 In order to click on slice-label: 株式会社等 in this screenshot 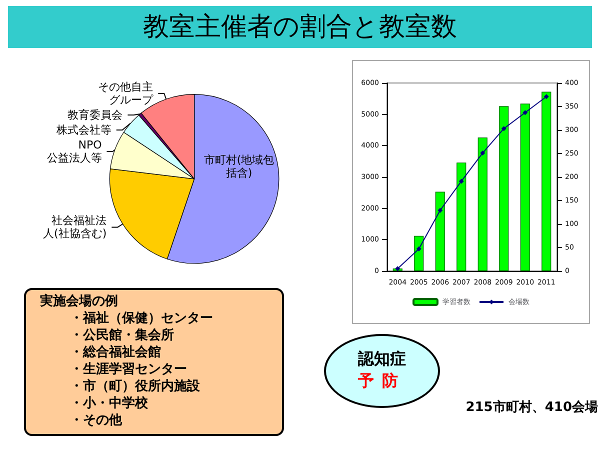, I will do `click(83, 129)`.